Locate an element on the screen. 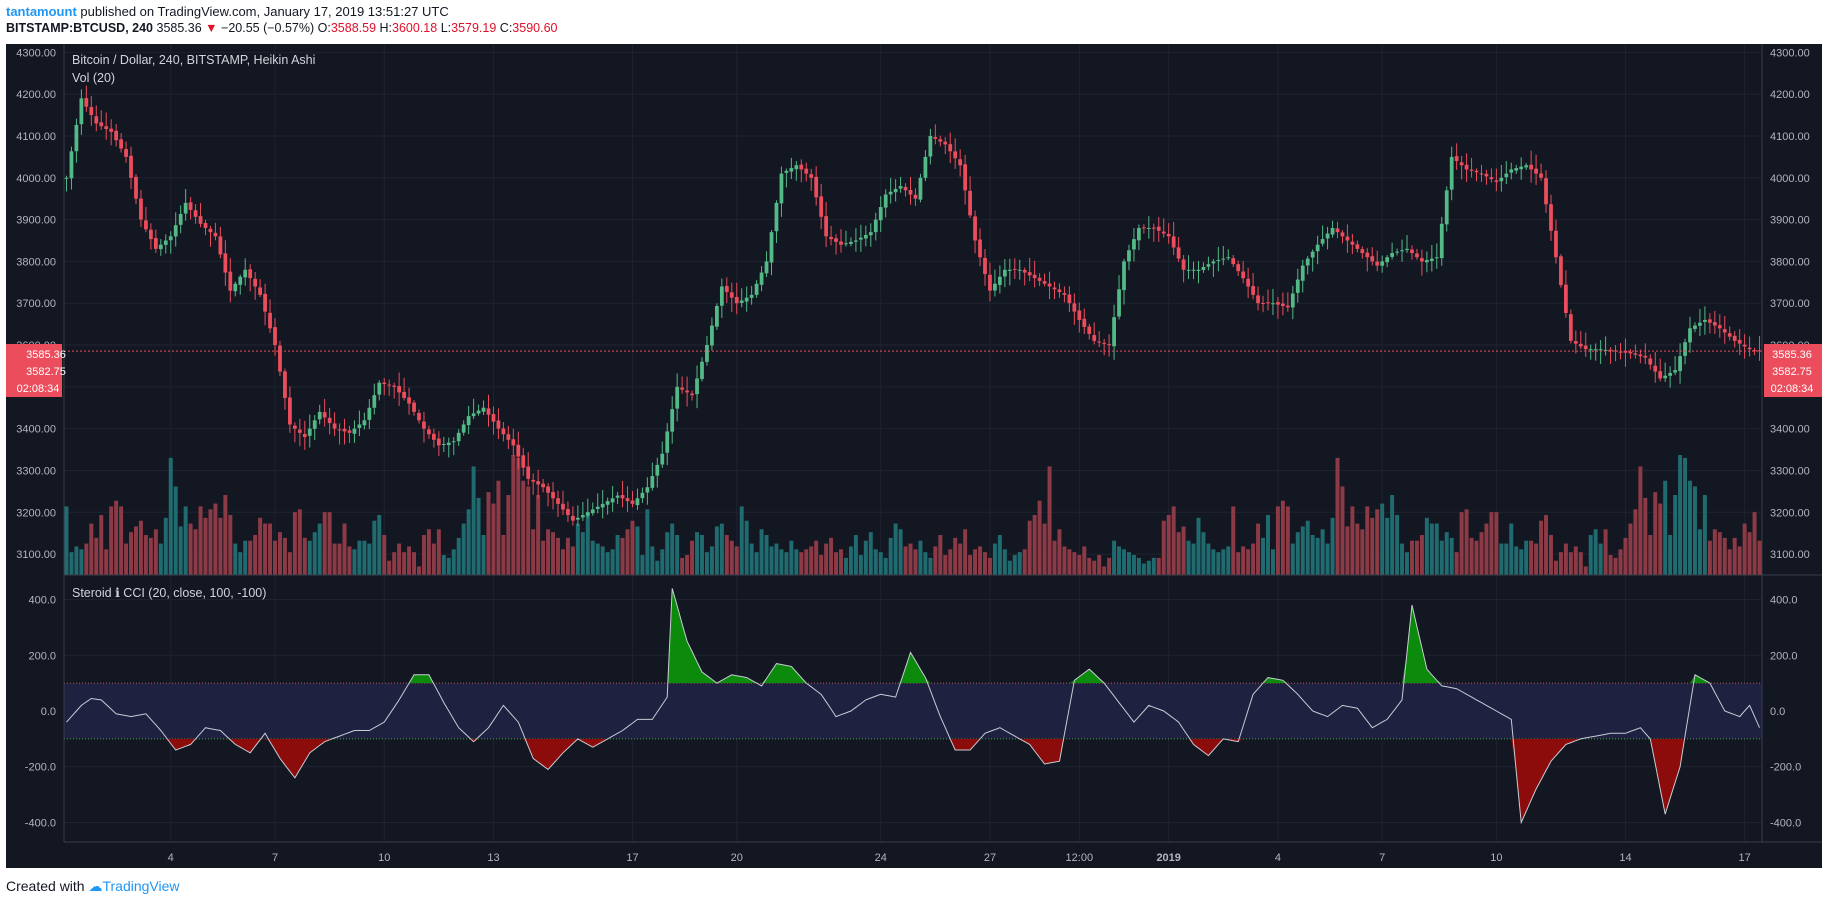  cci-tick-right: -400.0 is located at coordinates (1785, 823).